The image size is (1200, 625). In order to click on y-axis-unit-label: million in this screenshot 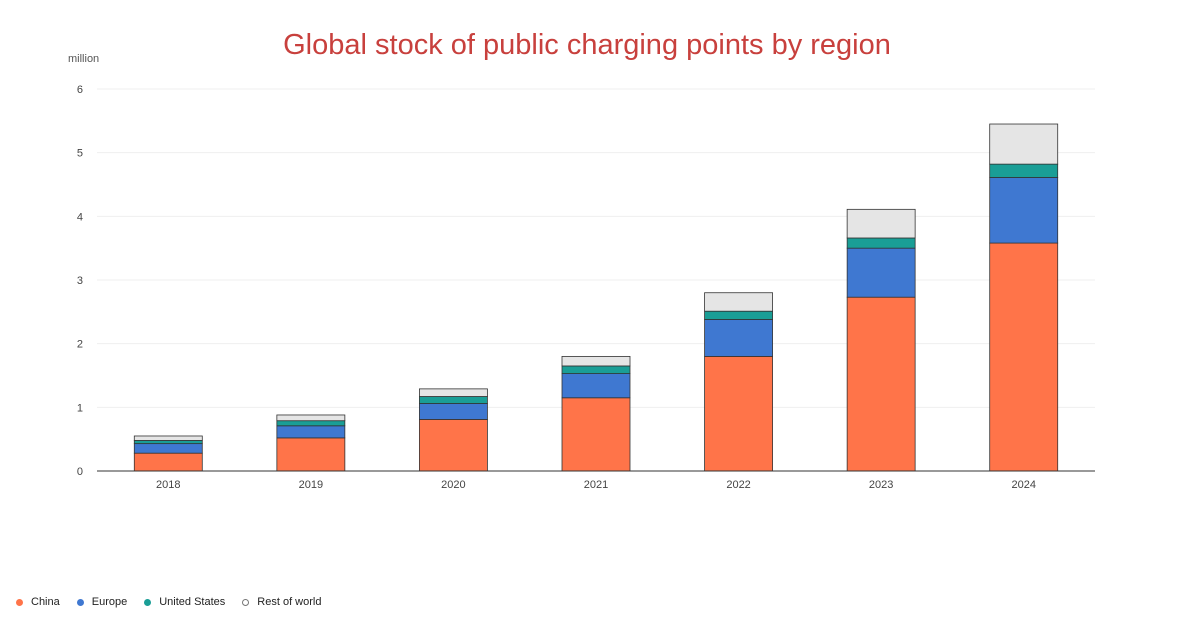, I will do `click(83, 59)`.